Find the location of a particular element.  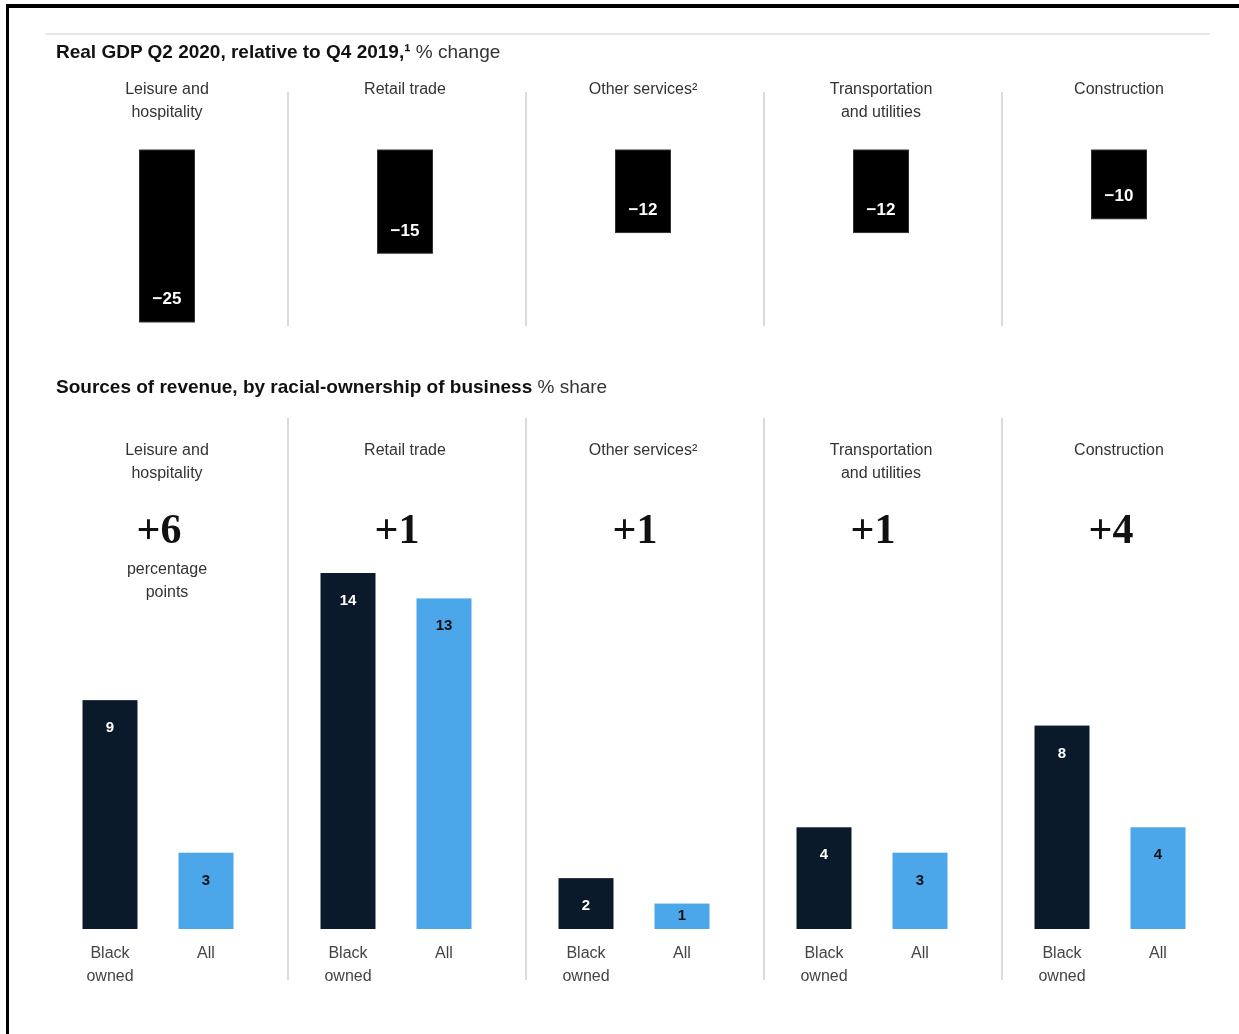

chart-title: Sources of revenue, by racial-ownership of business is located at coordinates (294, 387).